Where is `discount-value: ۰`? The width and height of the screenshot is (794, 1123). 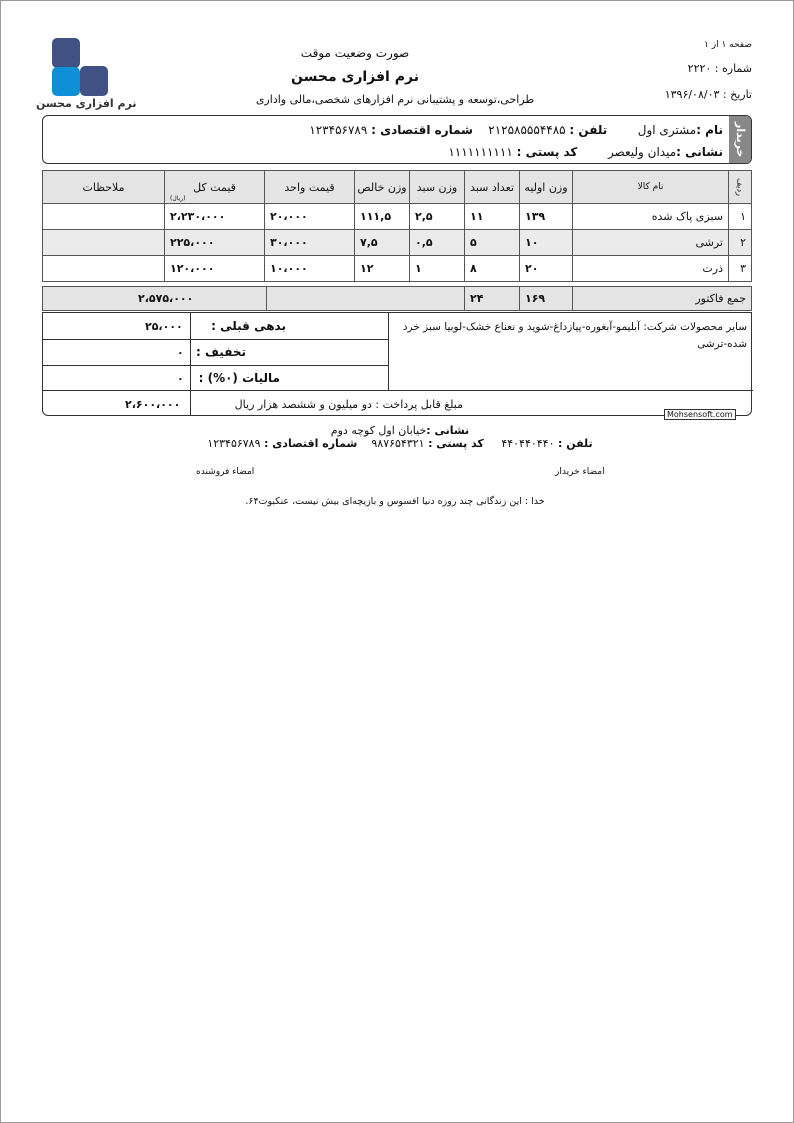
discount-value: ۰ is located at coordinates (180, 352).